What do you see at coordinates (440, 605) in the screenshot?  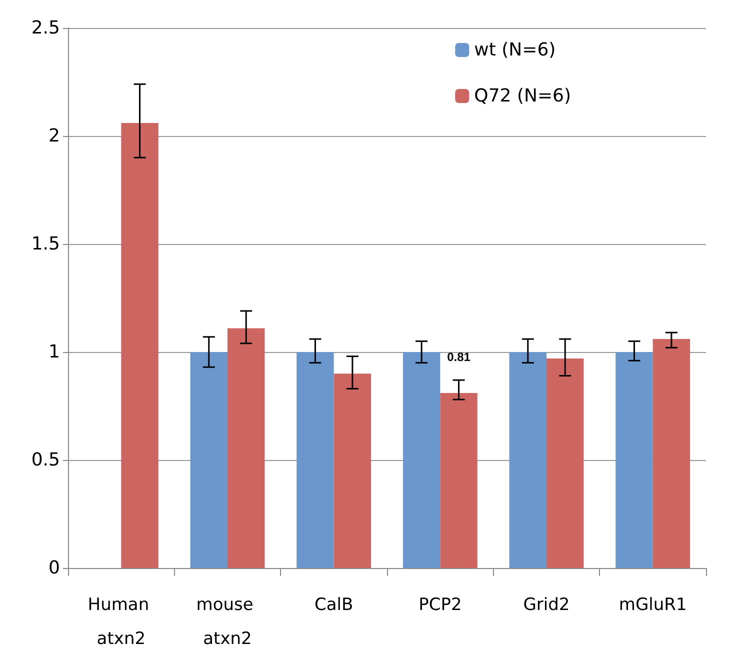 I see `x-tick-label: PCP2` at bounding box center [440, 605].